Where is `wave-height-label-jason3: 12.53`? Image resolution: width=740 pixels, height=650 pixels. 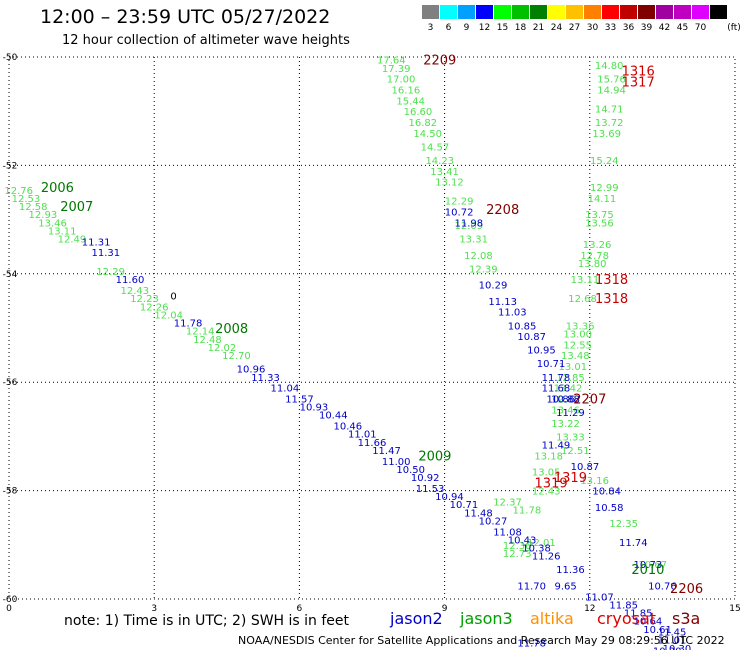 wave-height-label-jason3: 12.53 is located at coordinates (26, 199).